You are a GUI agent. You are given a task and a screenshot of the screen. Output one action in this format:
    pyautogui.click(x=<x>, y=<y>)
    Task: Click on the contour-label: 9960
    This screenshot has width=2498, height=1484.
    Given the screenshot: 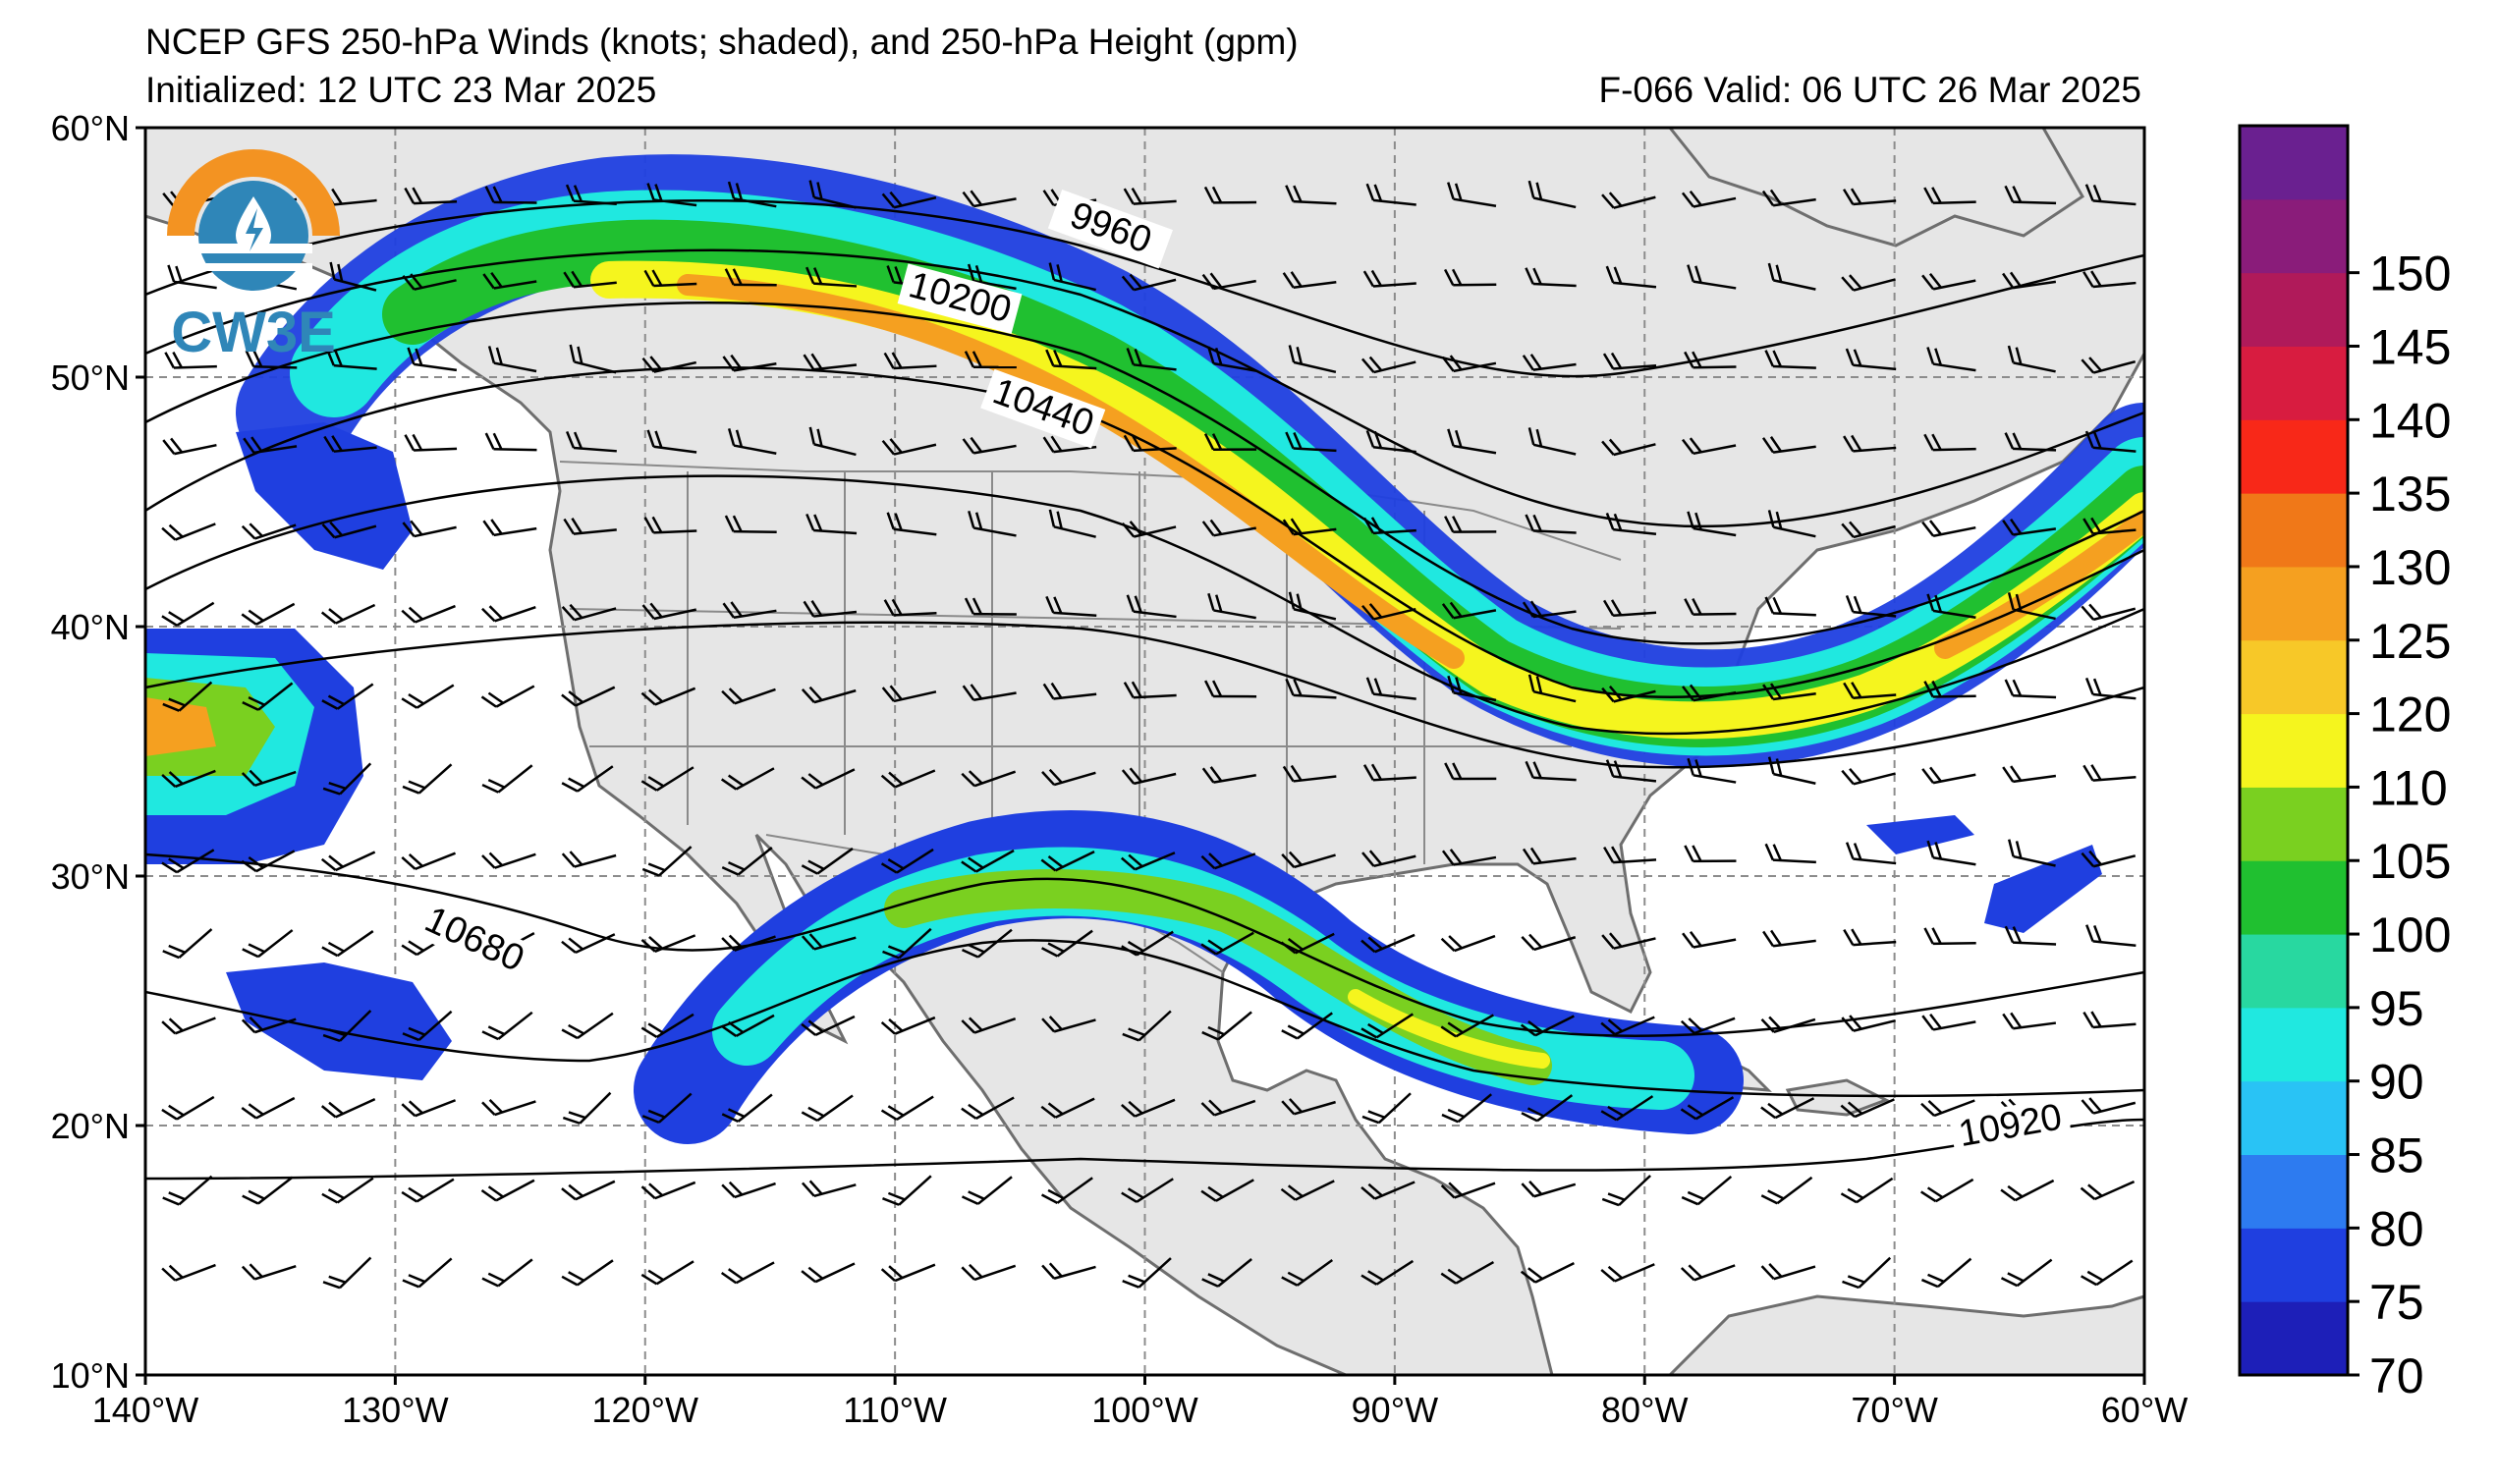 What is the action you would take?
    pyautogui.click(x=1110, y=229)
    